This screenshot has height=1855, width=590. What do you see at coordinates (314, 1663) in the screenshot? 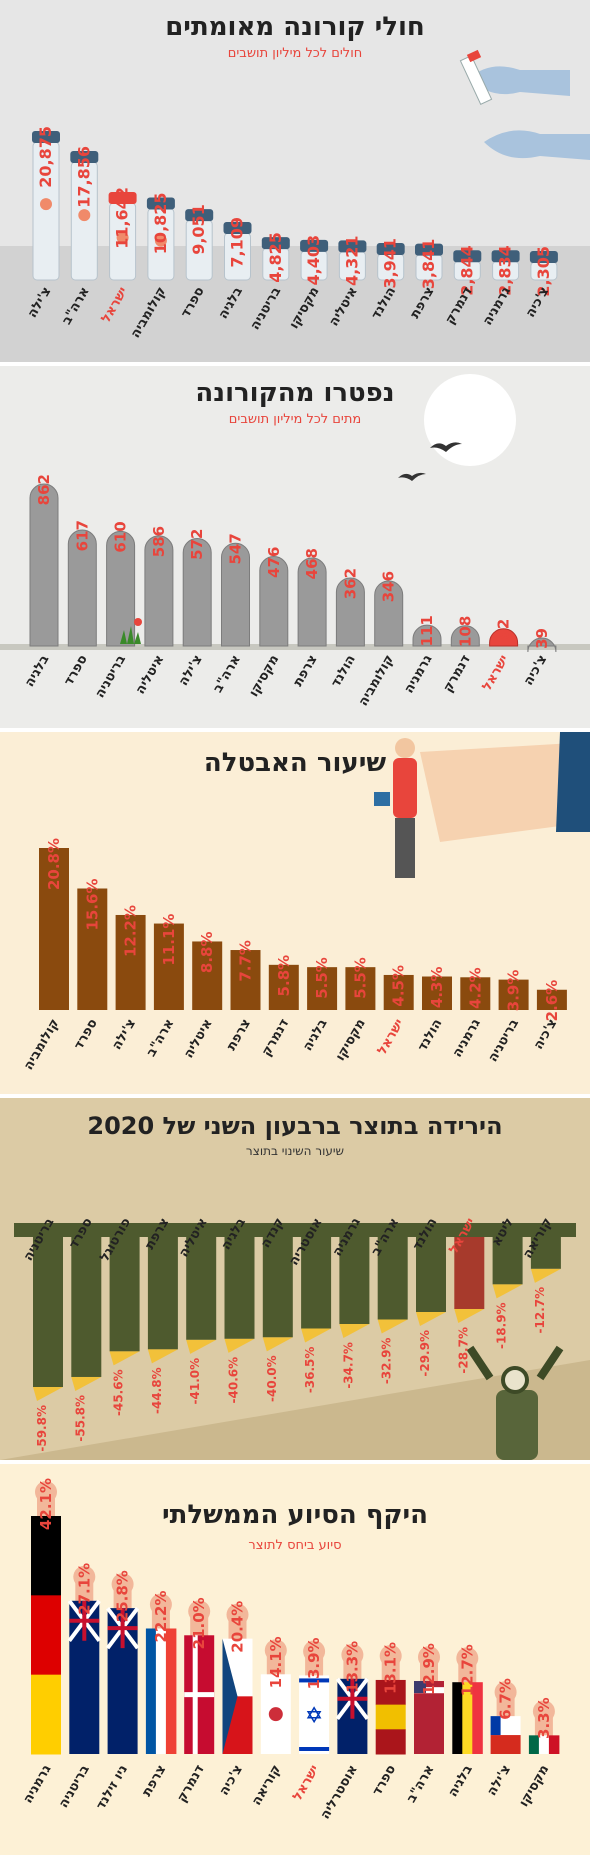
I see `data-label: 13.9%` at bounding box center [314, 1663].